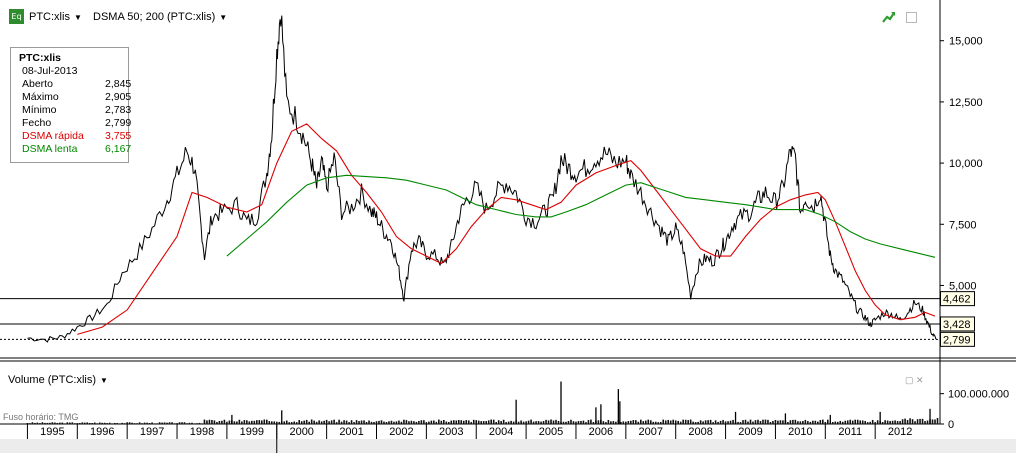 The width and height of the screenshot is (1016, 453). What do you see at coordinates (118, 123) in the screenshot?
I see `legend-row-value: 2,799` at bounding box center [118, 123].